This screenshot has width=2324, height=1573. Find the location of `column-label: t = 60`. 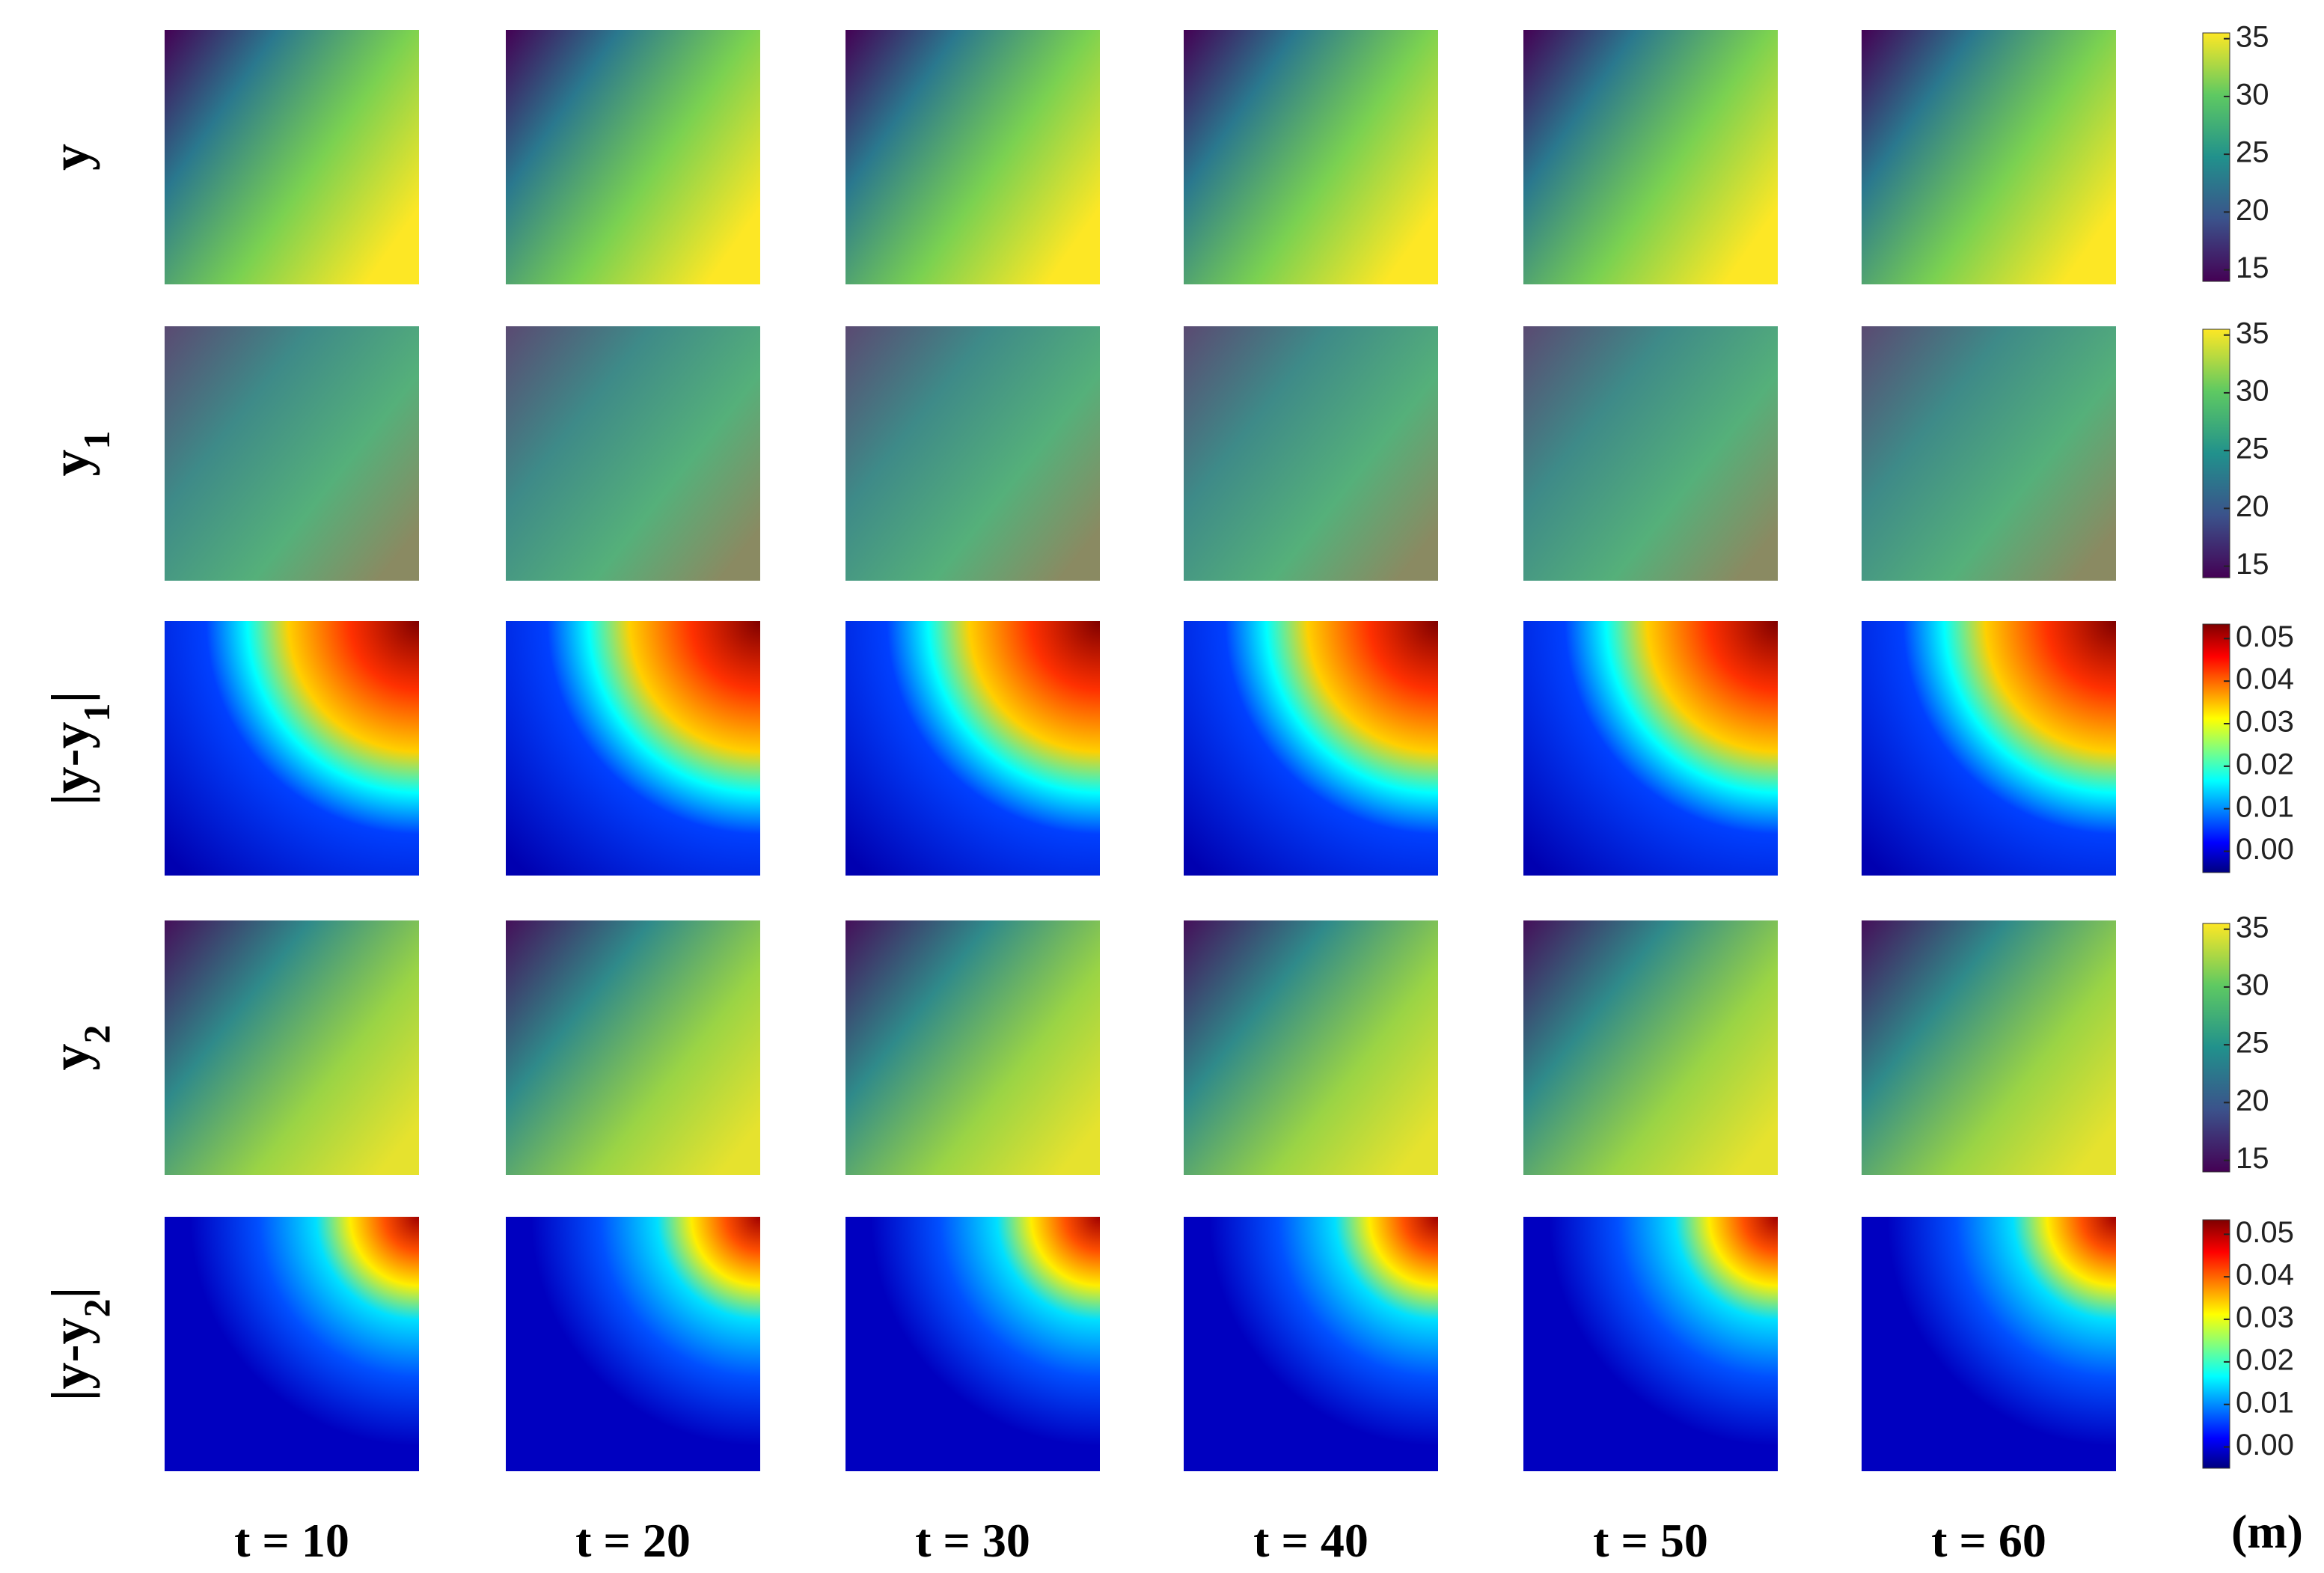

column-label: t = 60 is located at coordinates (1988, 1540).